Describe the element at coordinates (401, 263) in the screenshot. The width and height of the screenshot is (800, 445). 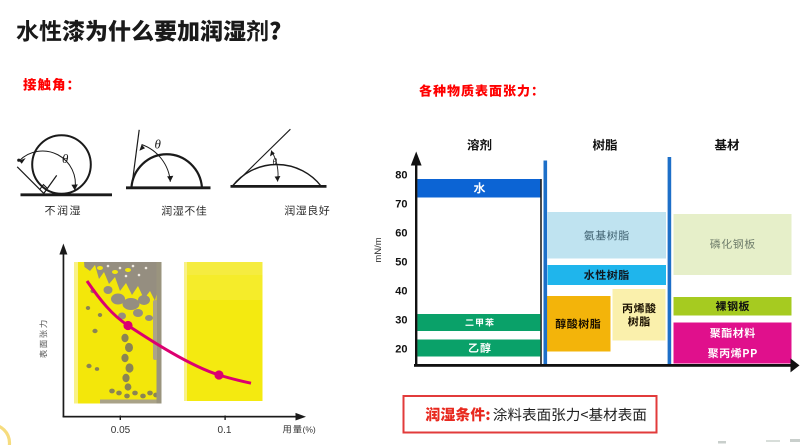
I see `svg-text: 50` at that location.